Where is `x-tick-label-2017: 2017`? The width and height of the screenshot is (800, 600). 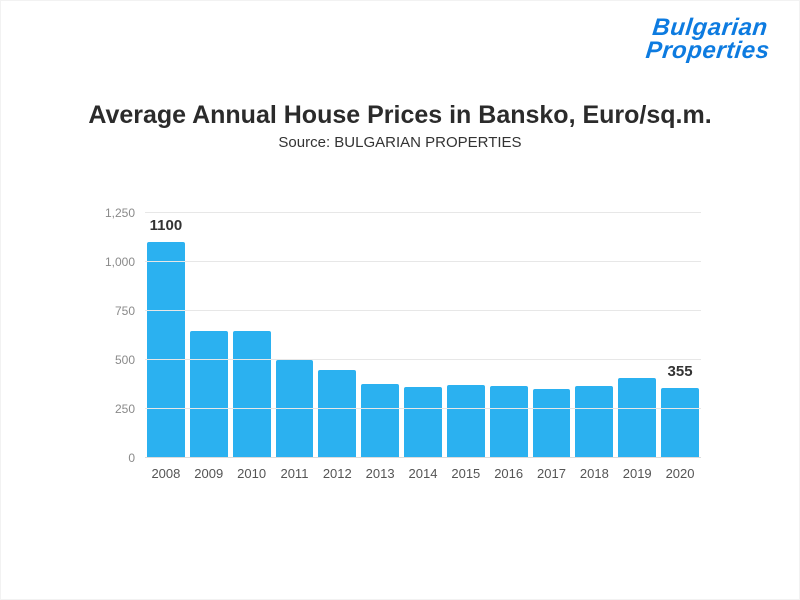 x-tick-label-2017: 2017 is located at coordinates (551, 473).